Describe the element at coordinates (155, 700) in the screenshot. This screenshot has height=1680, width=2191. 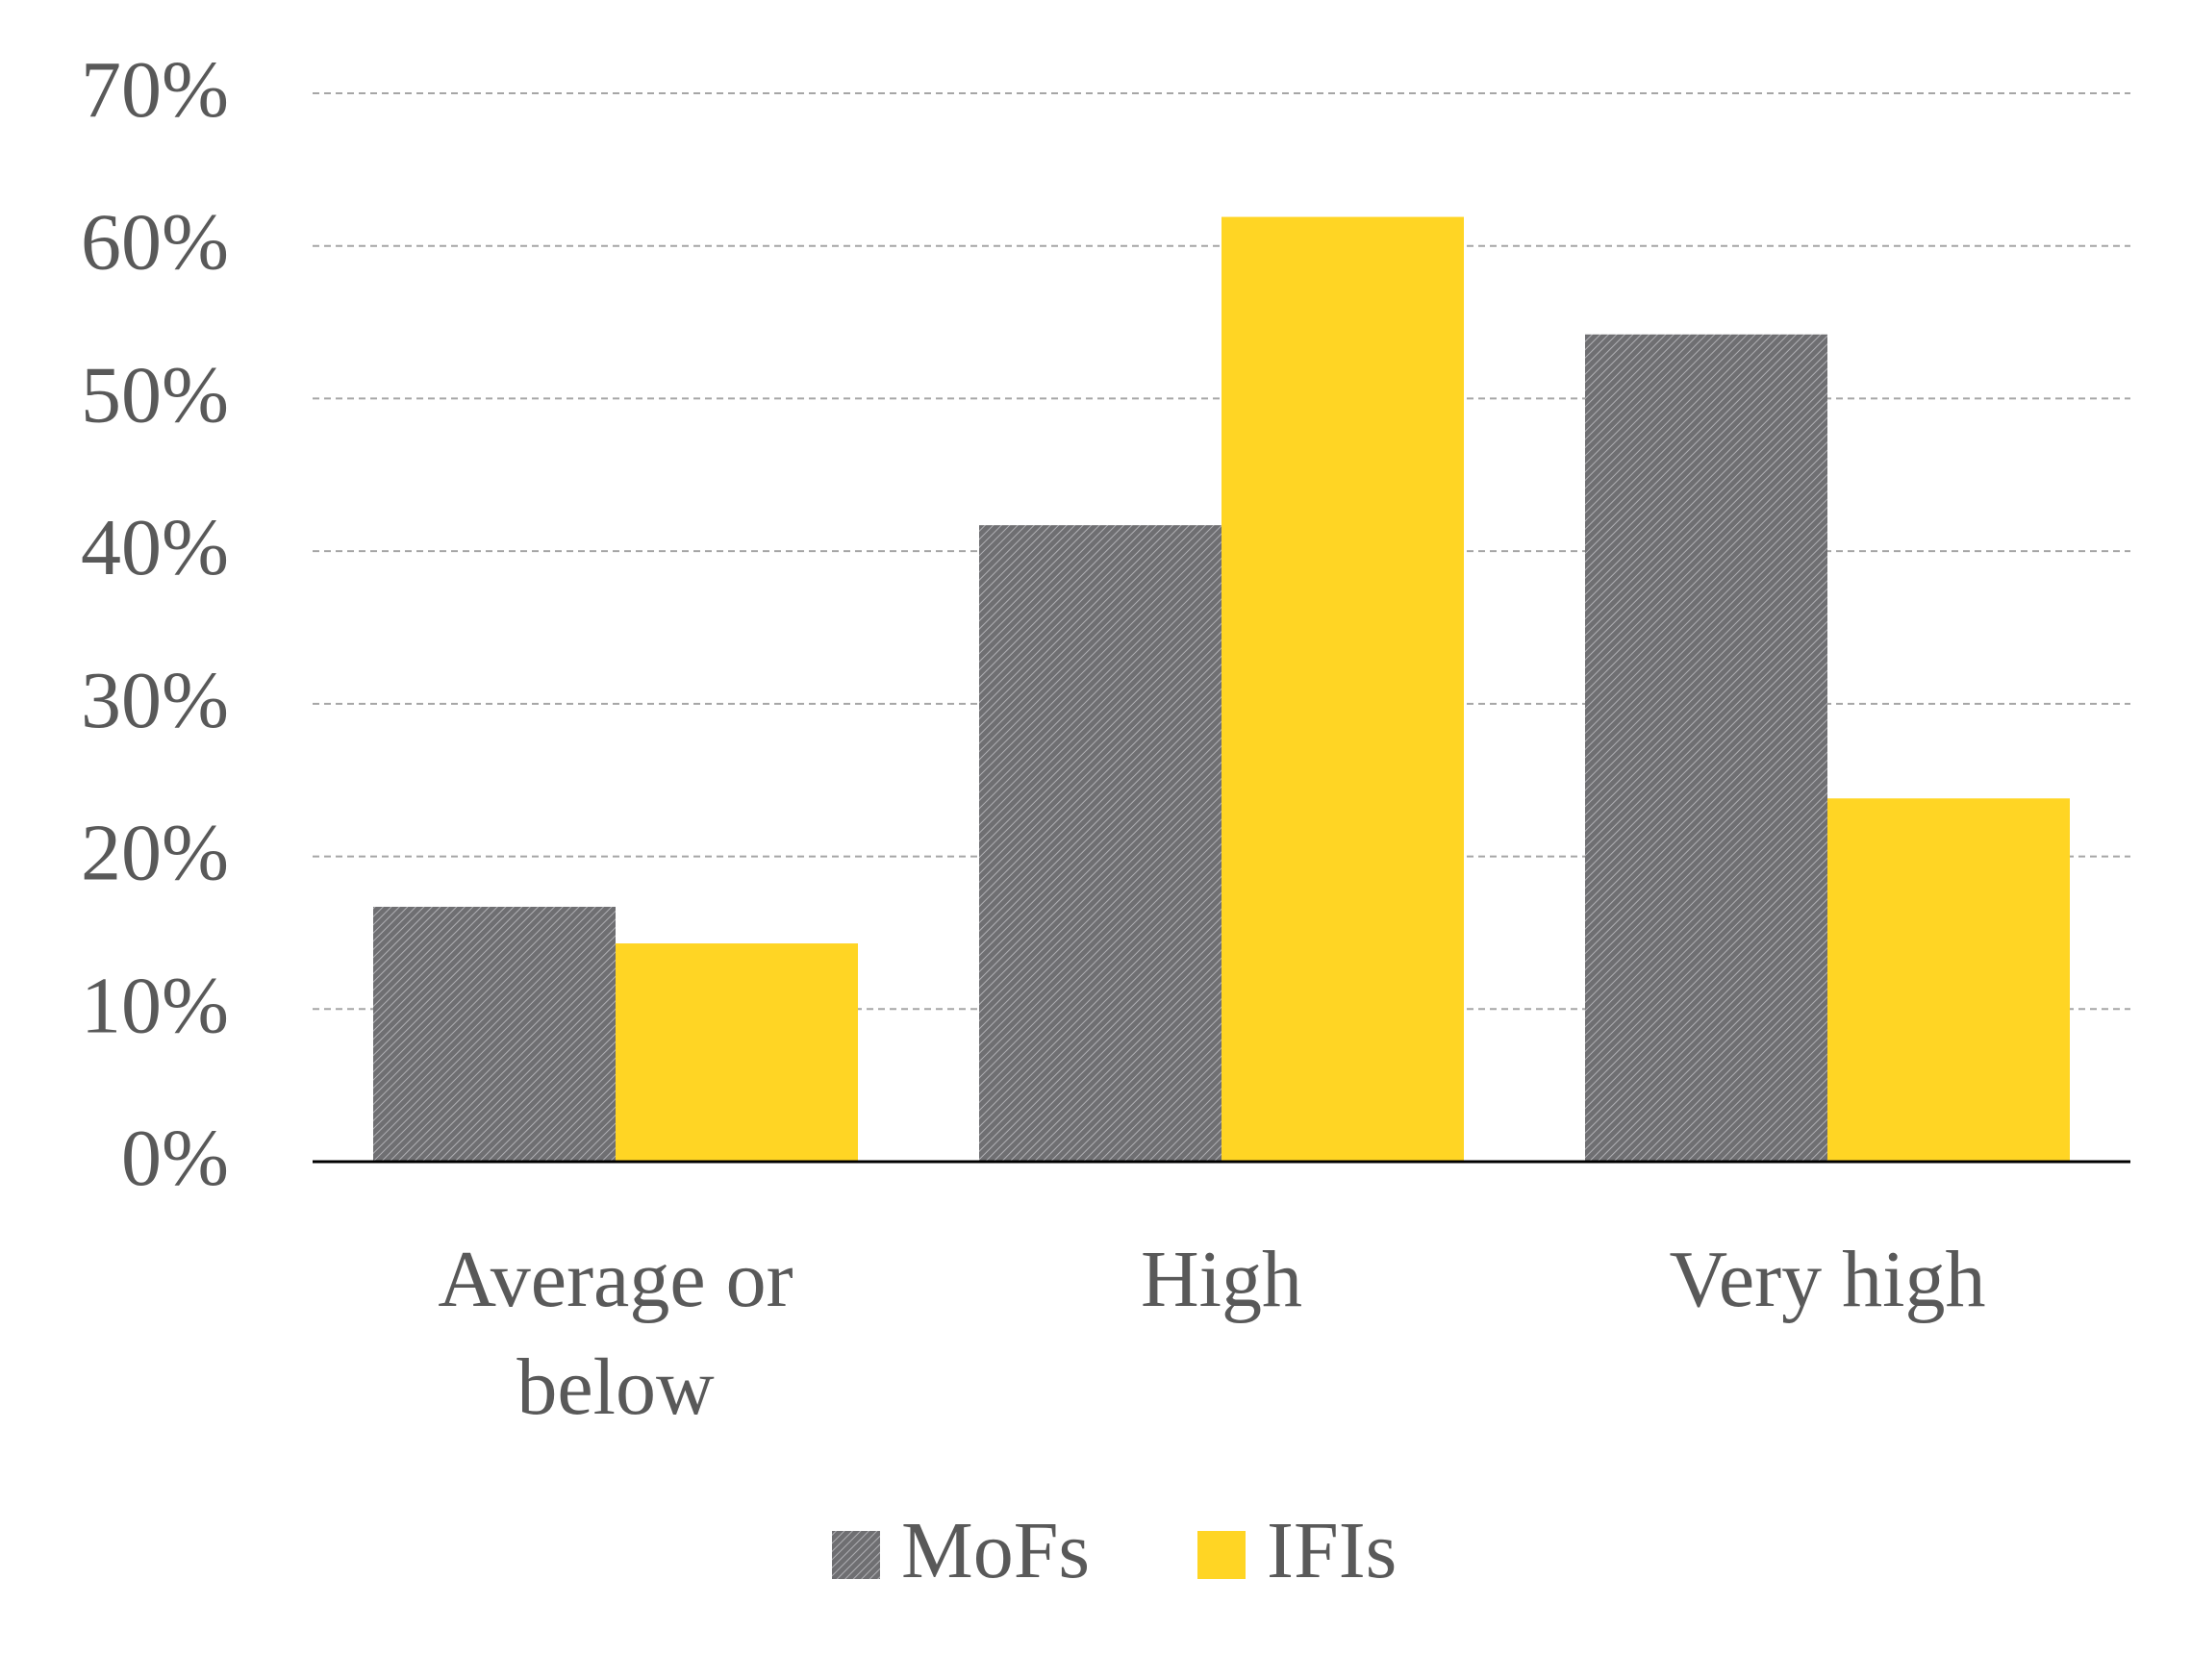
I see `y-tick-label: 30%` at that location.